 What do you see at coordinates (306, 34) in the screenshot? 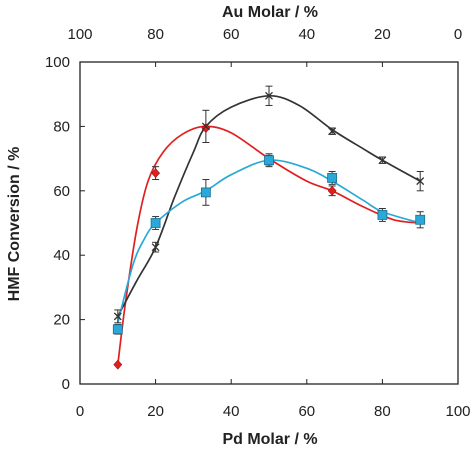
I see `x2-tick-label-3: 40` at bounding box center [306, 34].